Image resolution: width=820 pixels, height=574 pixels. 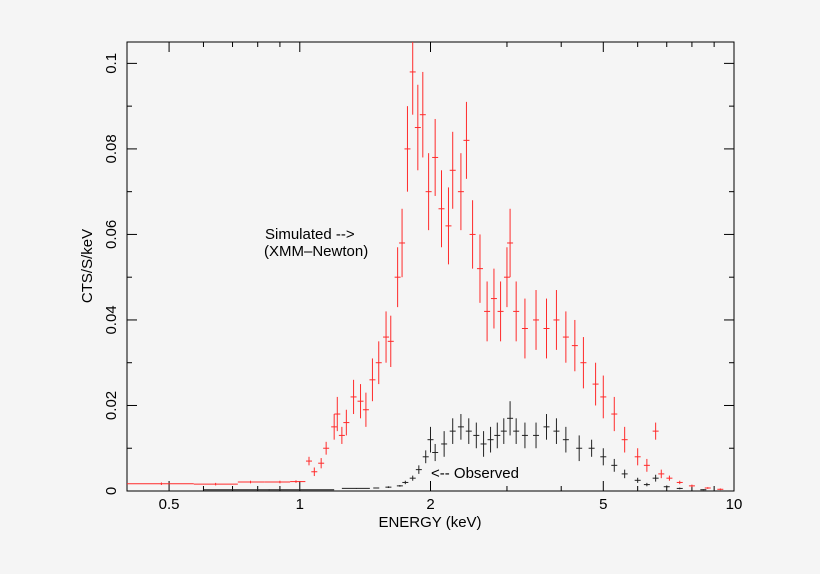 What do you see at coordinates (111, 63) in the screenshot?
I see `y-tick-label: 0.1` at bounding box center [111, 63].